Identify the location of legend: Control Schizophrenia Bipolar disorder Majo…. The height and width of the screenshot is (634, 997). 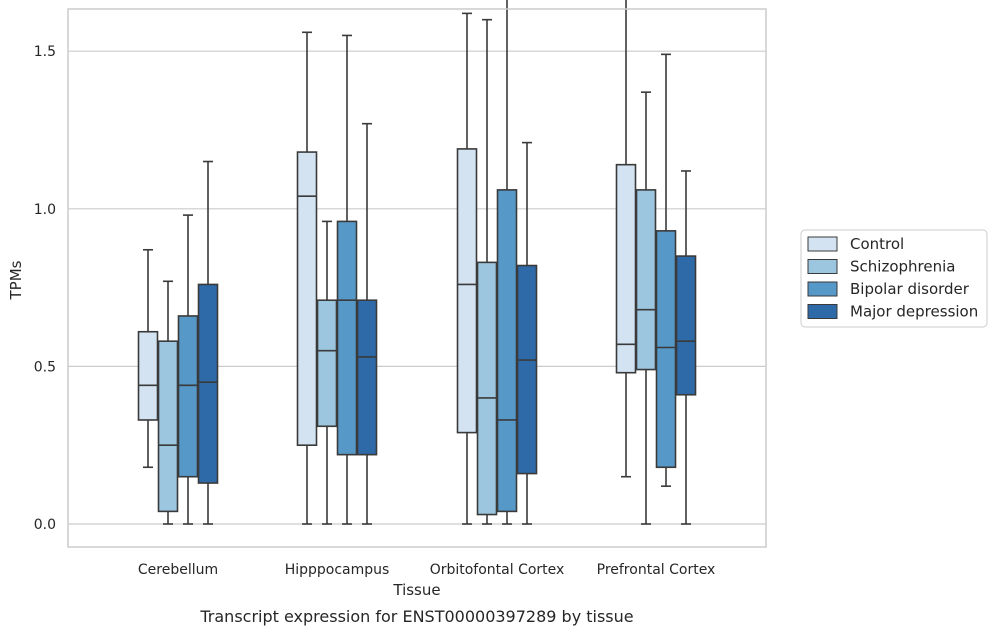
(894, 278).